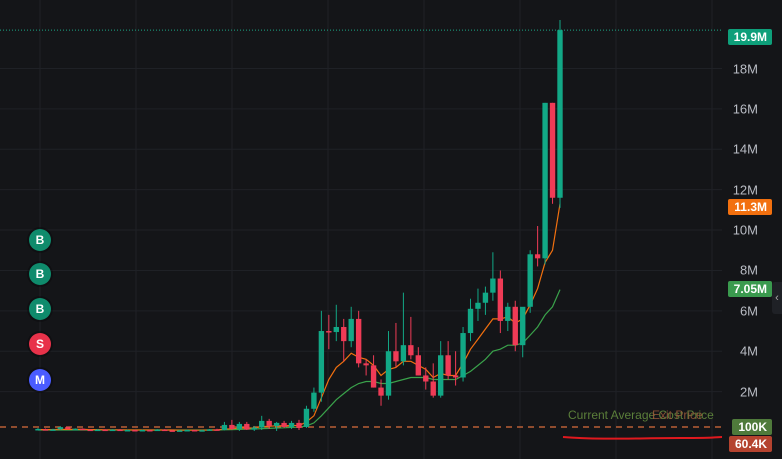 Image resolution: width=782 pixels, height=459 pixels. What do you see at coordinates (749, 37) in the screenshot?
I see `price-tag: 19.9M` at bounding box center [749, 37].